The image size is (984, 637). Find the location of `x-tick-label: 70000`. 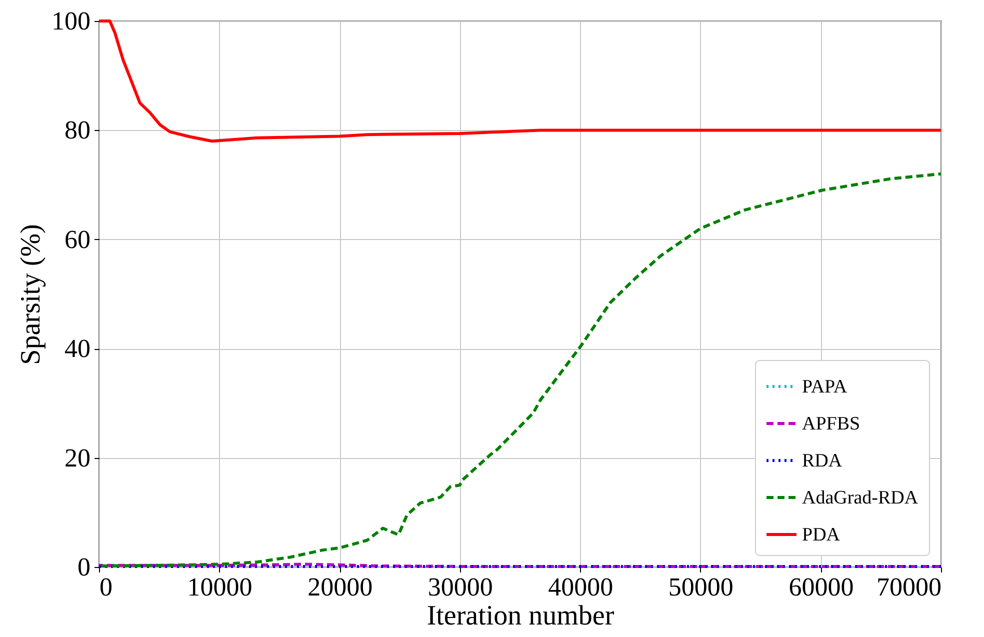

x-tick-label: 70000 is located at coordinates (909, 587).